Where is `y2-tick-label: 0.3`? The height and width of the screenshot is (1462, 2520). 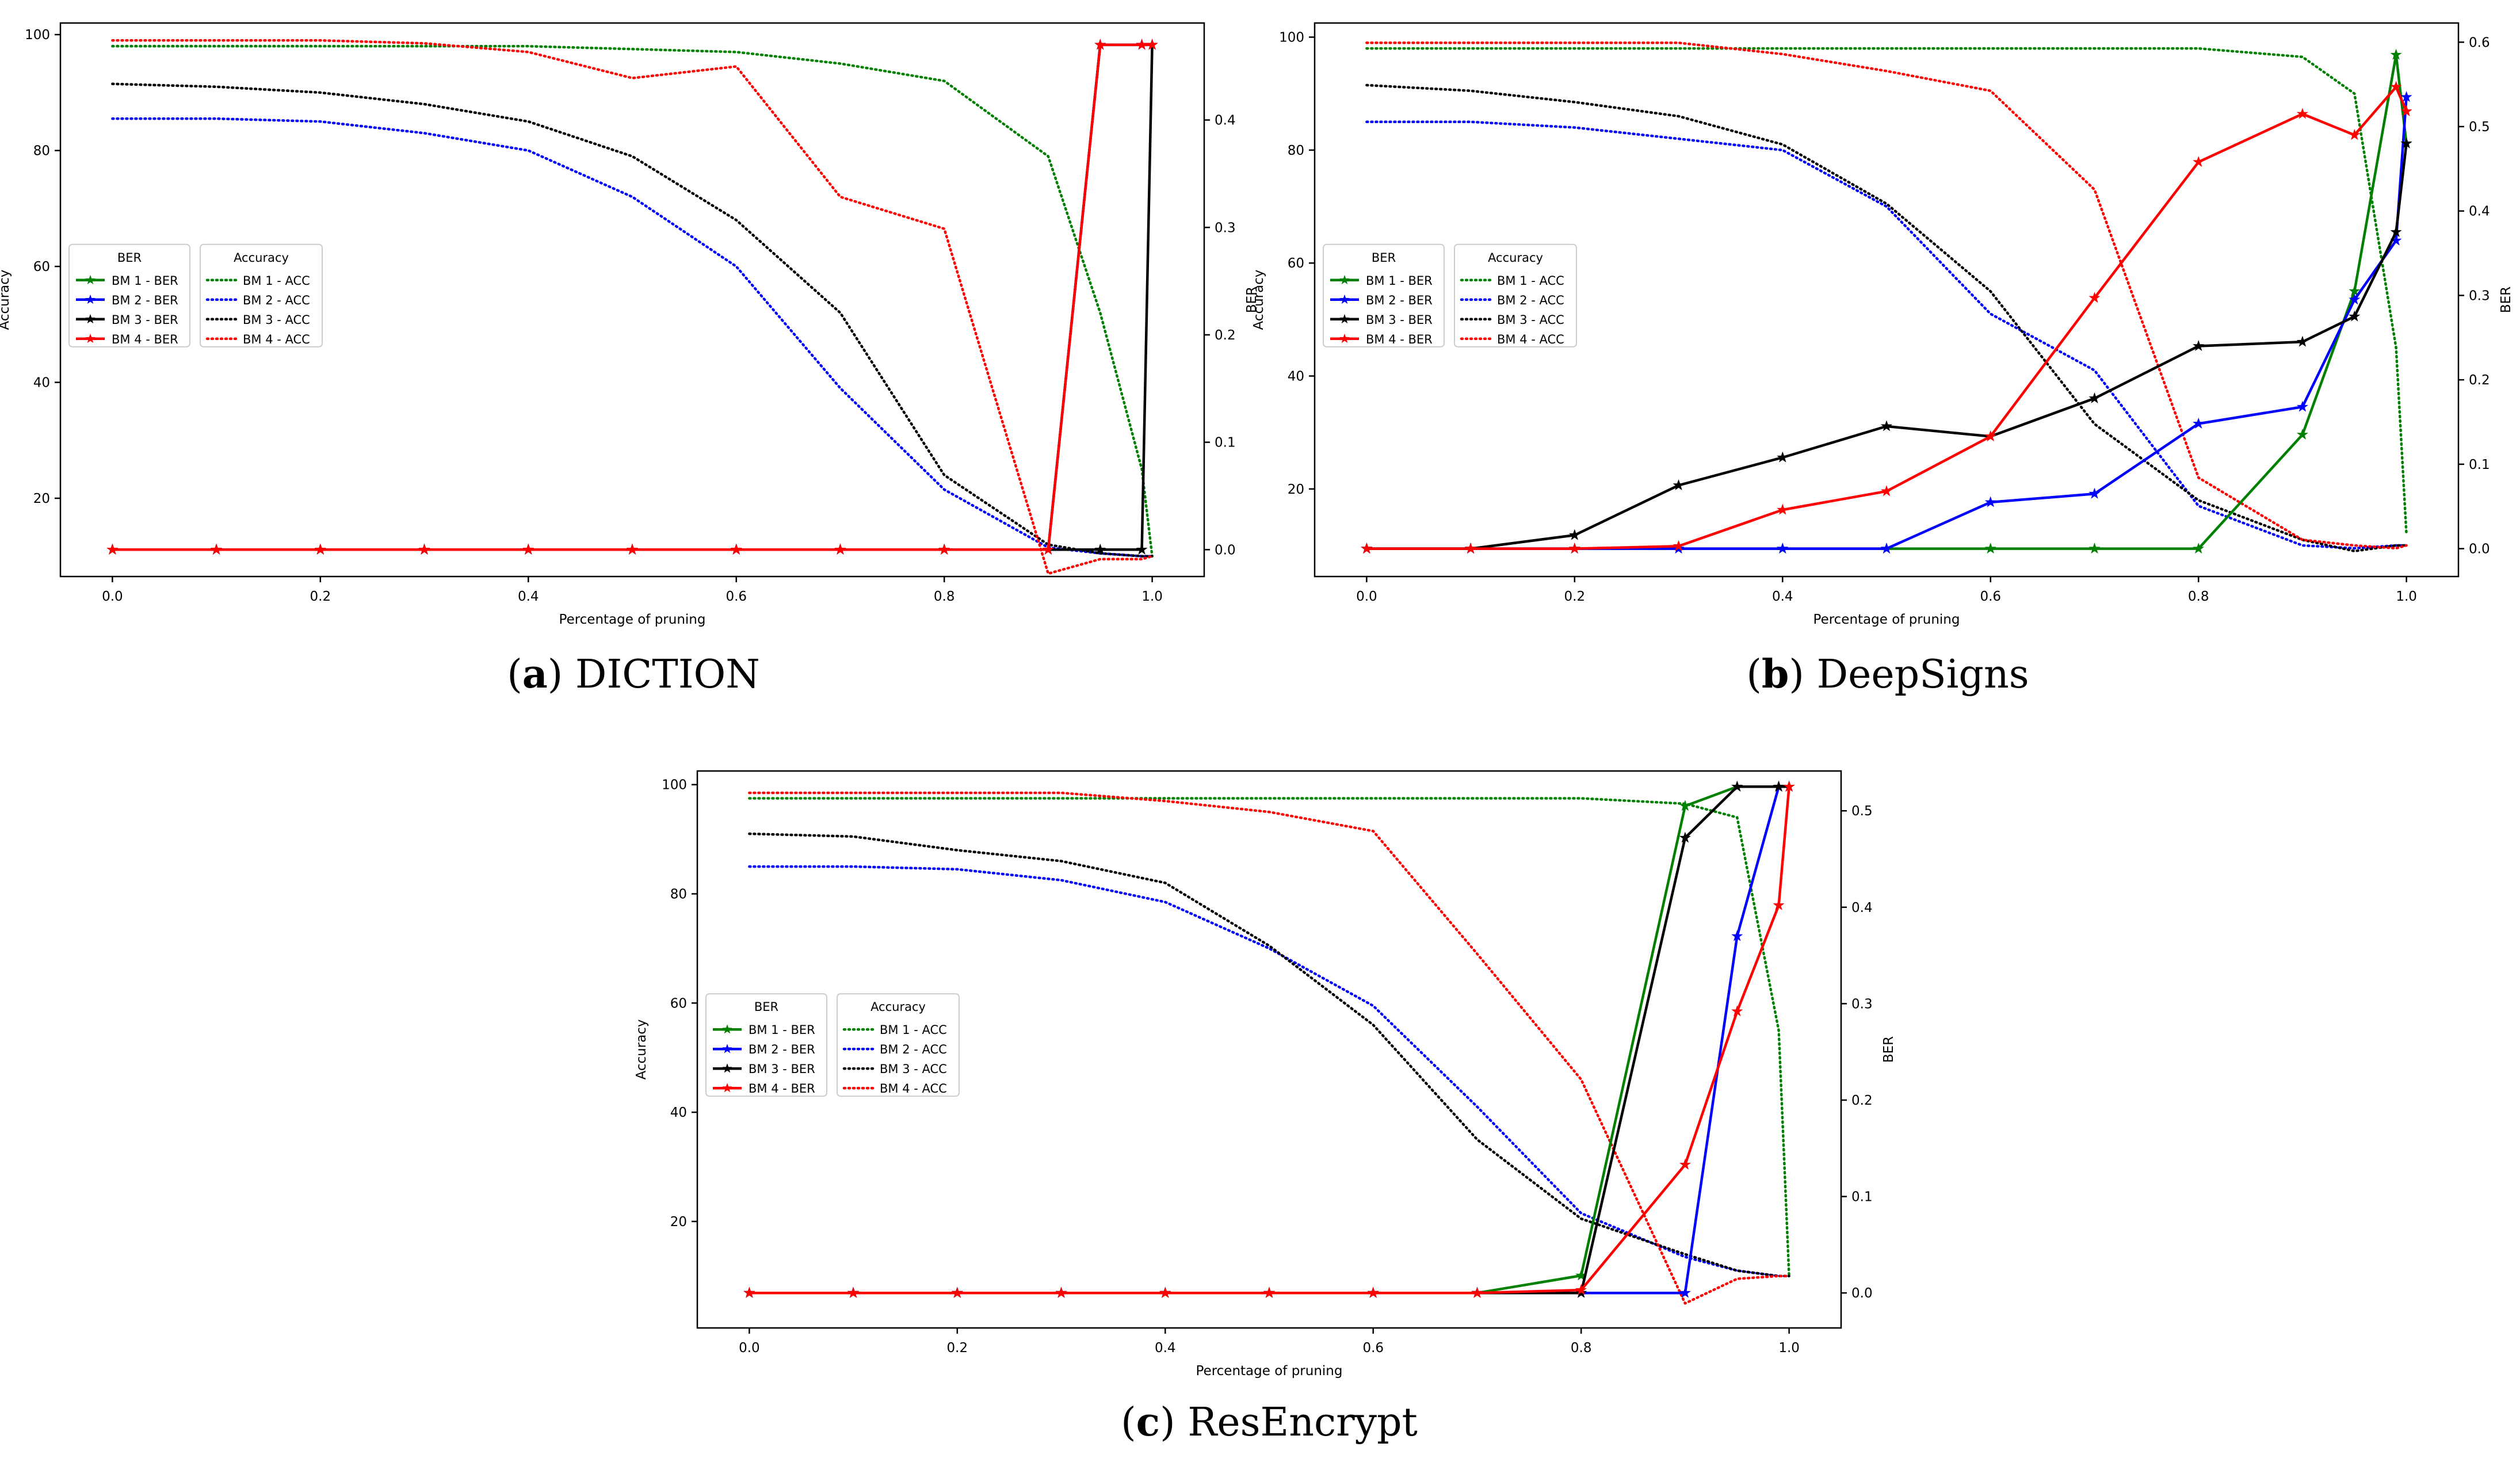 y2-tick-label: 0.3 is located at coordinates (1862, 1004).